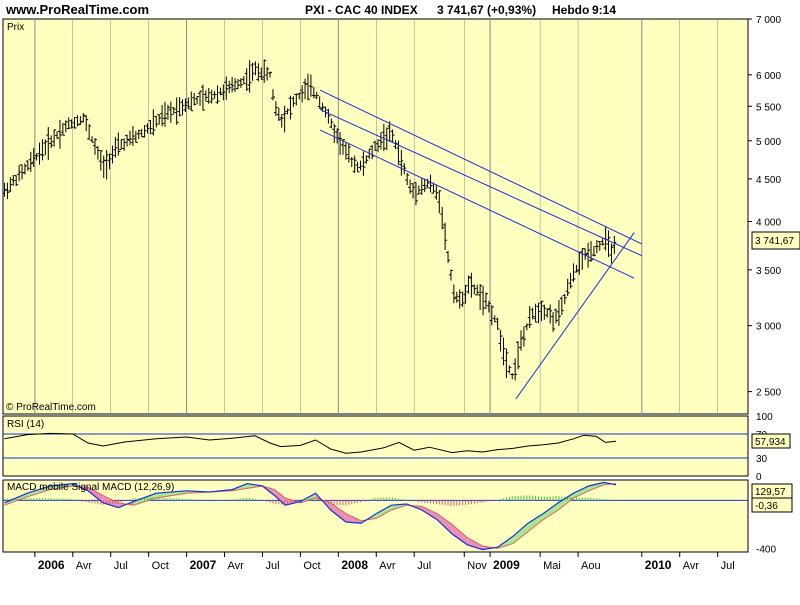 Image resolution: width=800 pixels, height=605 pixels. I want to click on last-price-box, so click(775, 240).